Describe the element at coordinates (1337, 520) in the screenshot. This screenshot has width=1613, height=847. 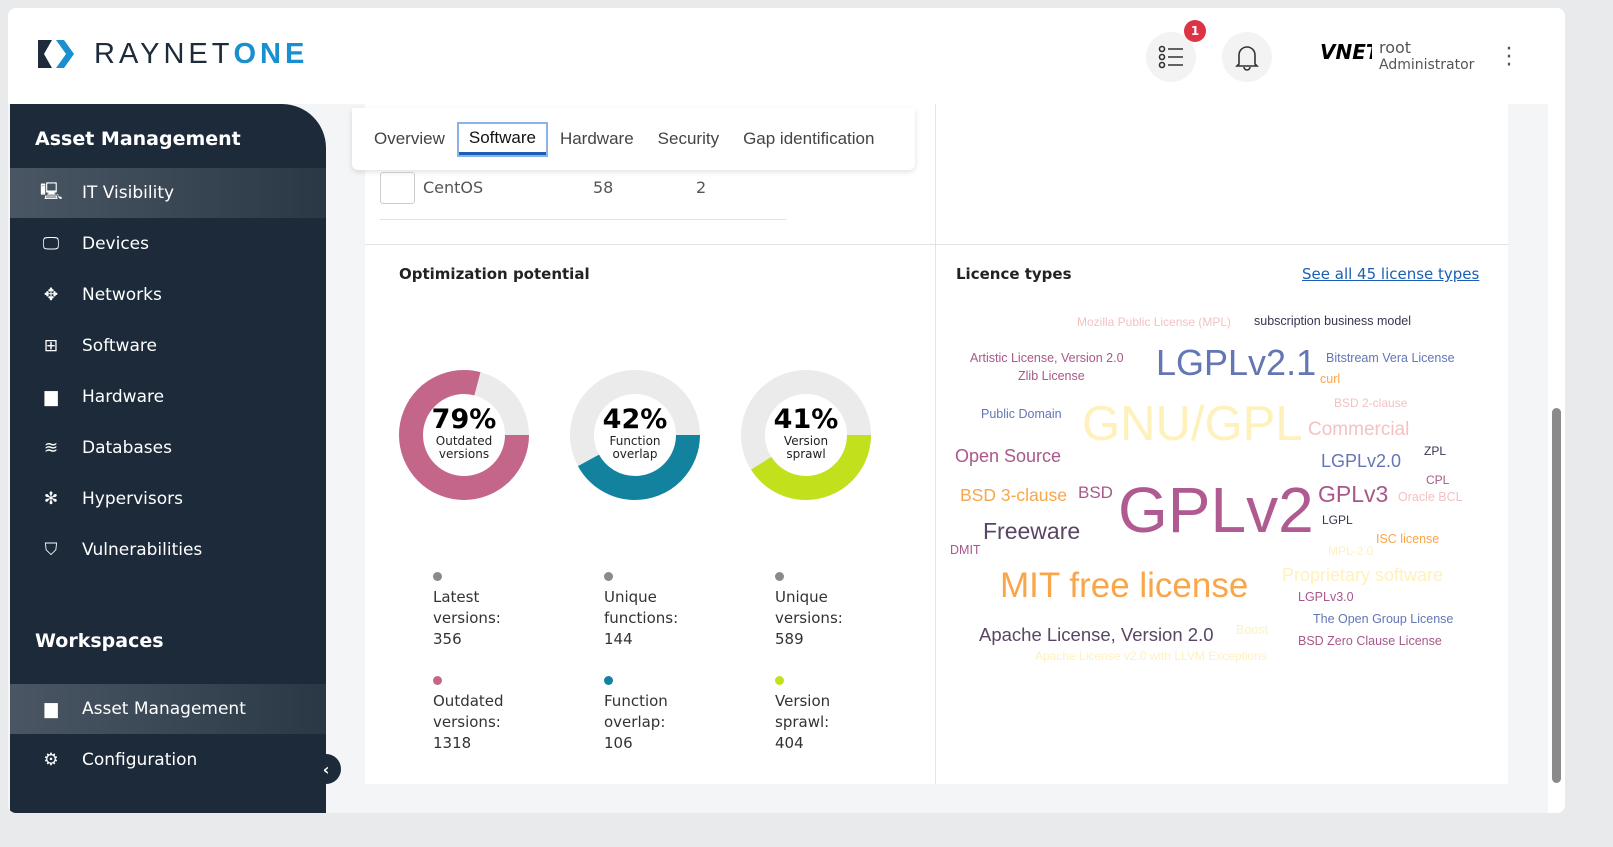
I see `license-word: LGPL` at that location.